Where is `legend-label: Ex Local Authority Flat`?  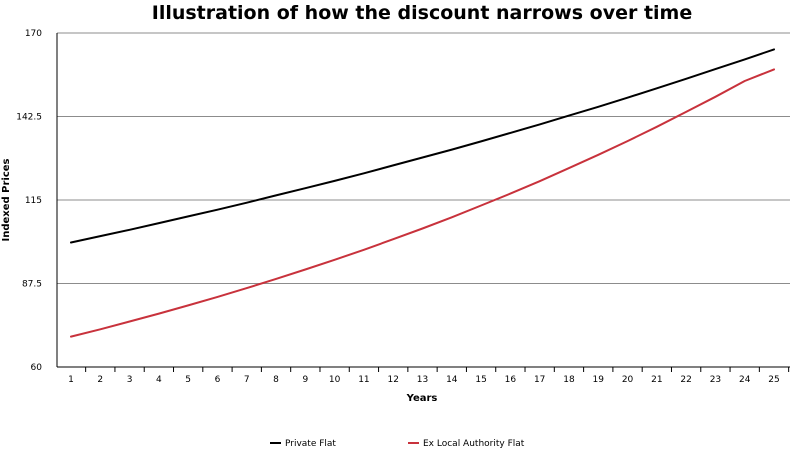
legend-label: Ex Local Authority Flat is located at coordinates (474, 444).